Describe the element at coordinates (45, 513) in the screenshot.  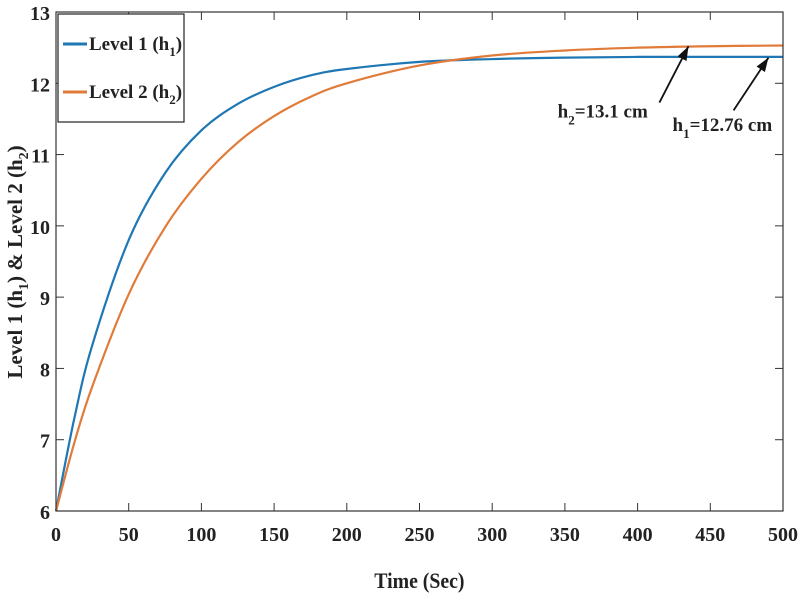
I see `y-tick-label: 6` at that location.